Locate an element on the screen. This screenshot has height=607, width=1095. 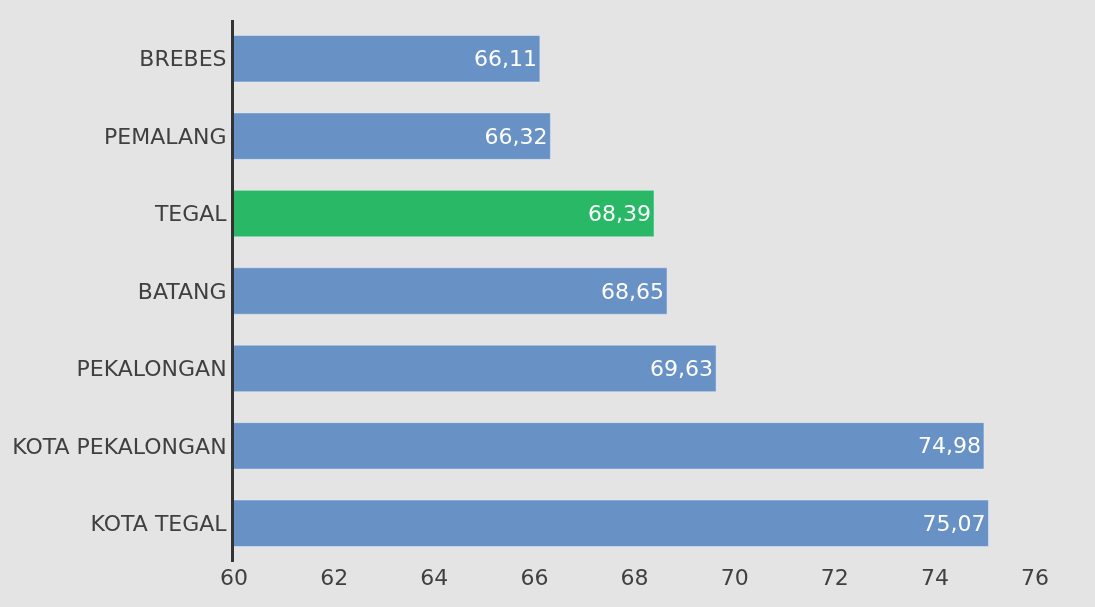
y-tick-label: KOTA PEKALONGAN is located at coordinates (119, 446).